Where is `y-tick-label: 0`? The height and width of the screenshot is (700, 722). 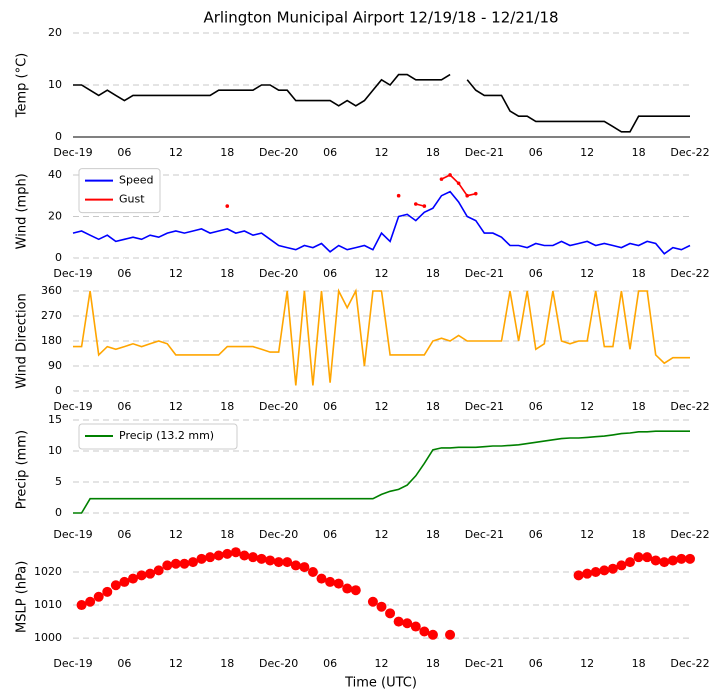 y-tick-label: 0 is located at coordinates (58, 136).